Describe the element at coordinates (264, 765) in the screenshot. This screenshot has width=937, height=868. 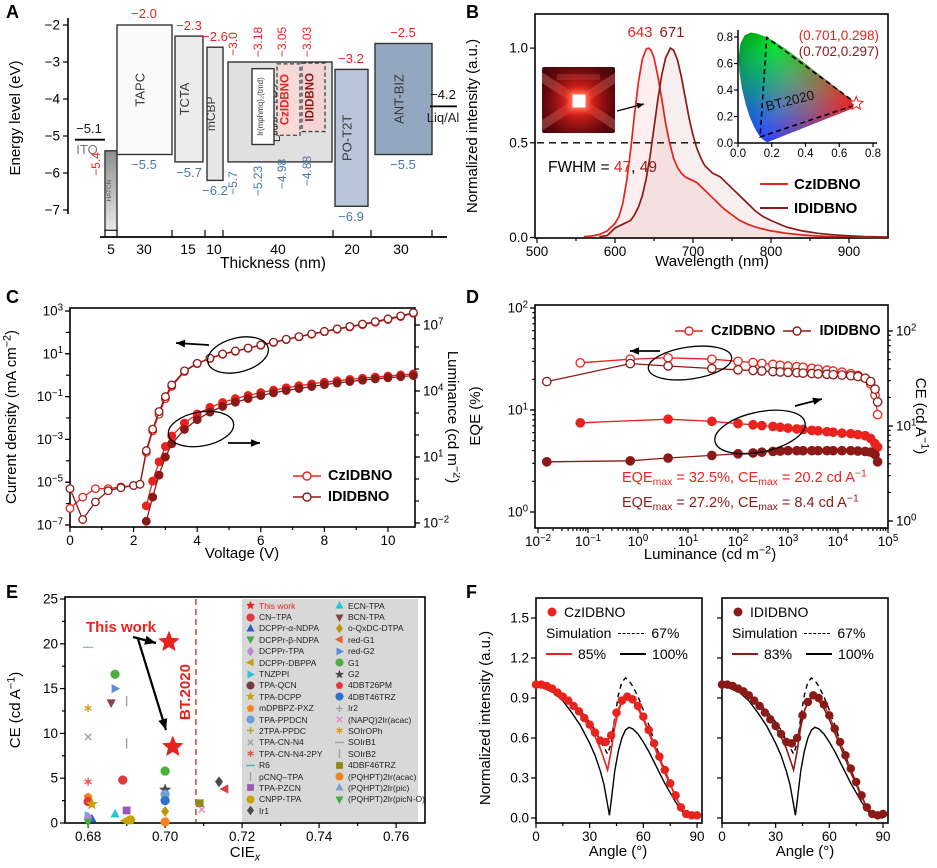
I see `legend-label: R6` at that location.